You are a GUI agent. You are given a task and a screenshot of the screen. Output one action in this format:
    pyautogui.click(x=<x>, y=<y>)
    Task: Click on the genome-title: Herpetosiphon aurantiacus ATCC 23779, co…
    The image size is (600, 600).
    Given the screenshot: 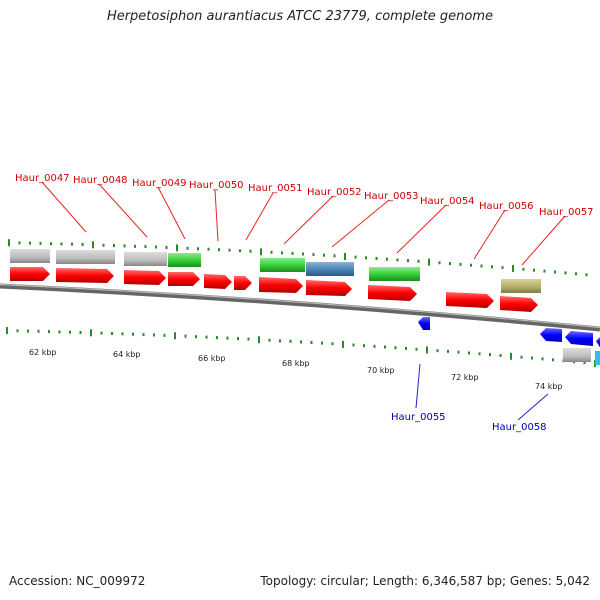 What is the action you would take?
    pyautogui.click(x=300, y=16)
    